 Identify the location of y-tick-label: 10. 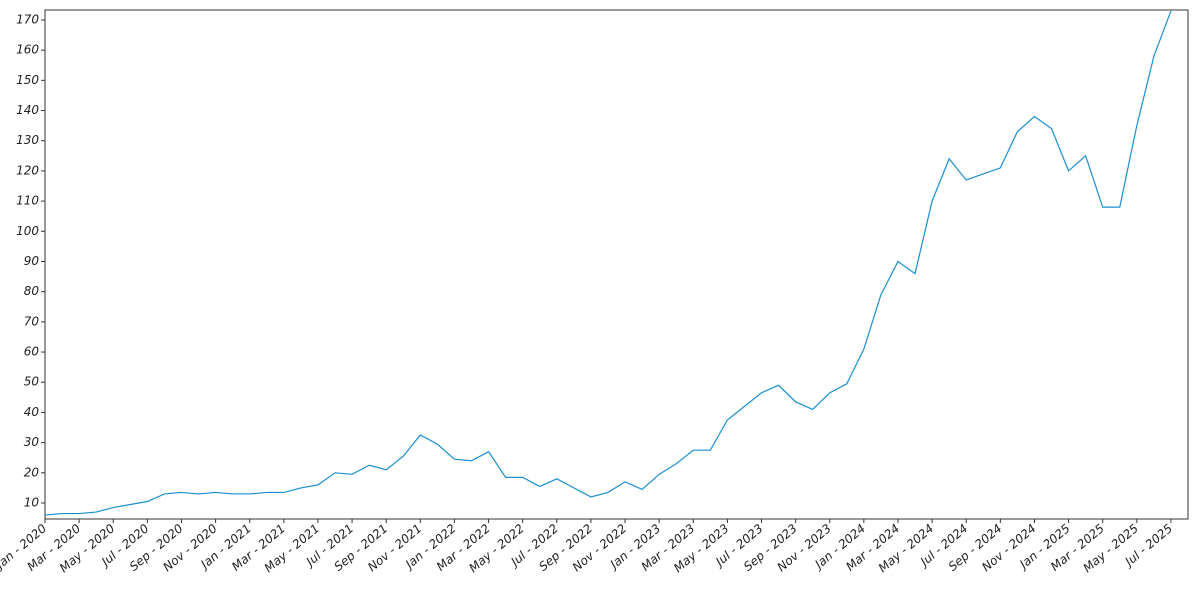
(32, 502).